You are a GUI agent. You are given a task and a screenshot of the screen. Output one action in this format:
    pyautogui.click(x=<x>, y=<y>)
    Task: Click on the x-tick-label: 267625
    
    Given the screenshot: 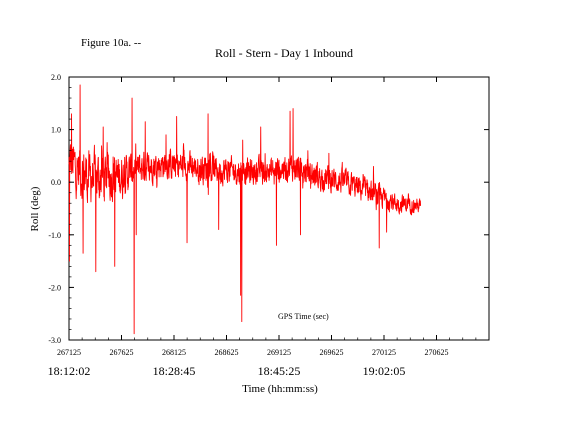 What is the action you would take?
    pyautogui.click(x=122, y=352)
    